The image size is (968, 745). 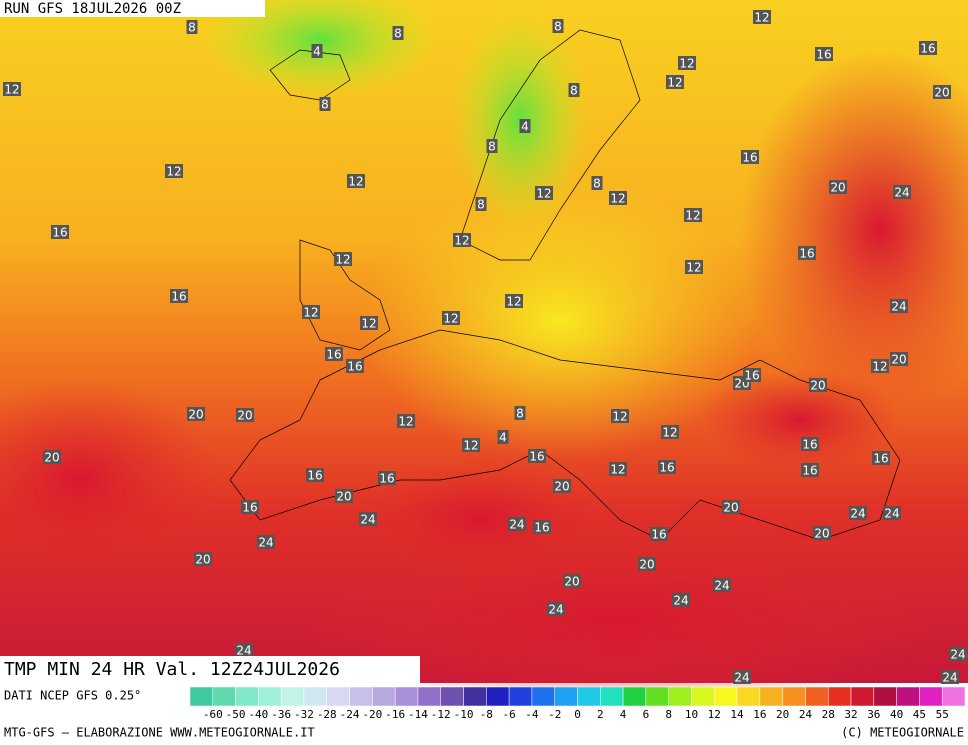 I want to click on scale-label: 14, so click(x=737, y=714).